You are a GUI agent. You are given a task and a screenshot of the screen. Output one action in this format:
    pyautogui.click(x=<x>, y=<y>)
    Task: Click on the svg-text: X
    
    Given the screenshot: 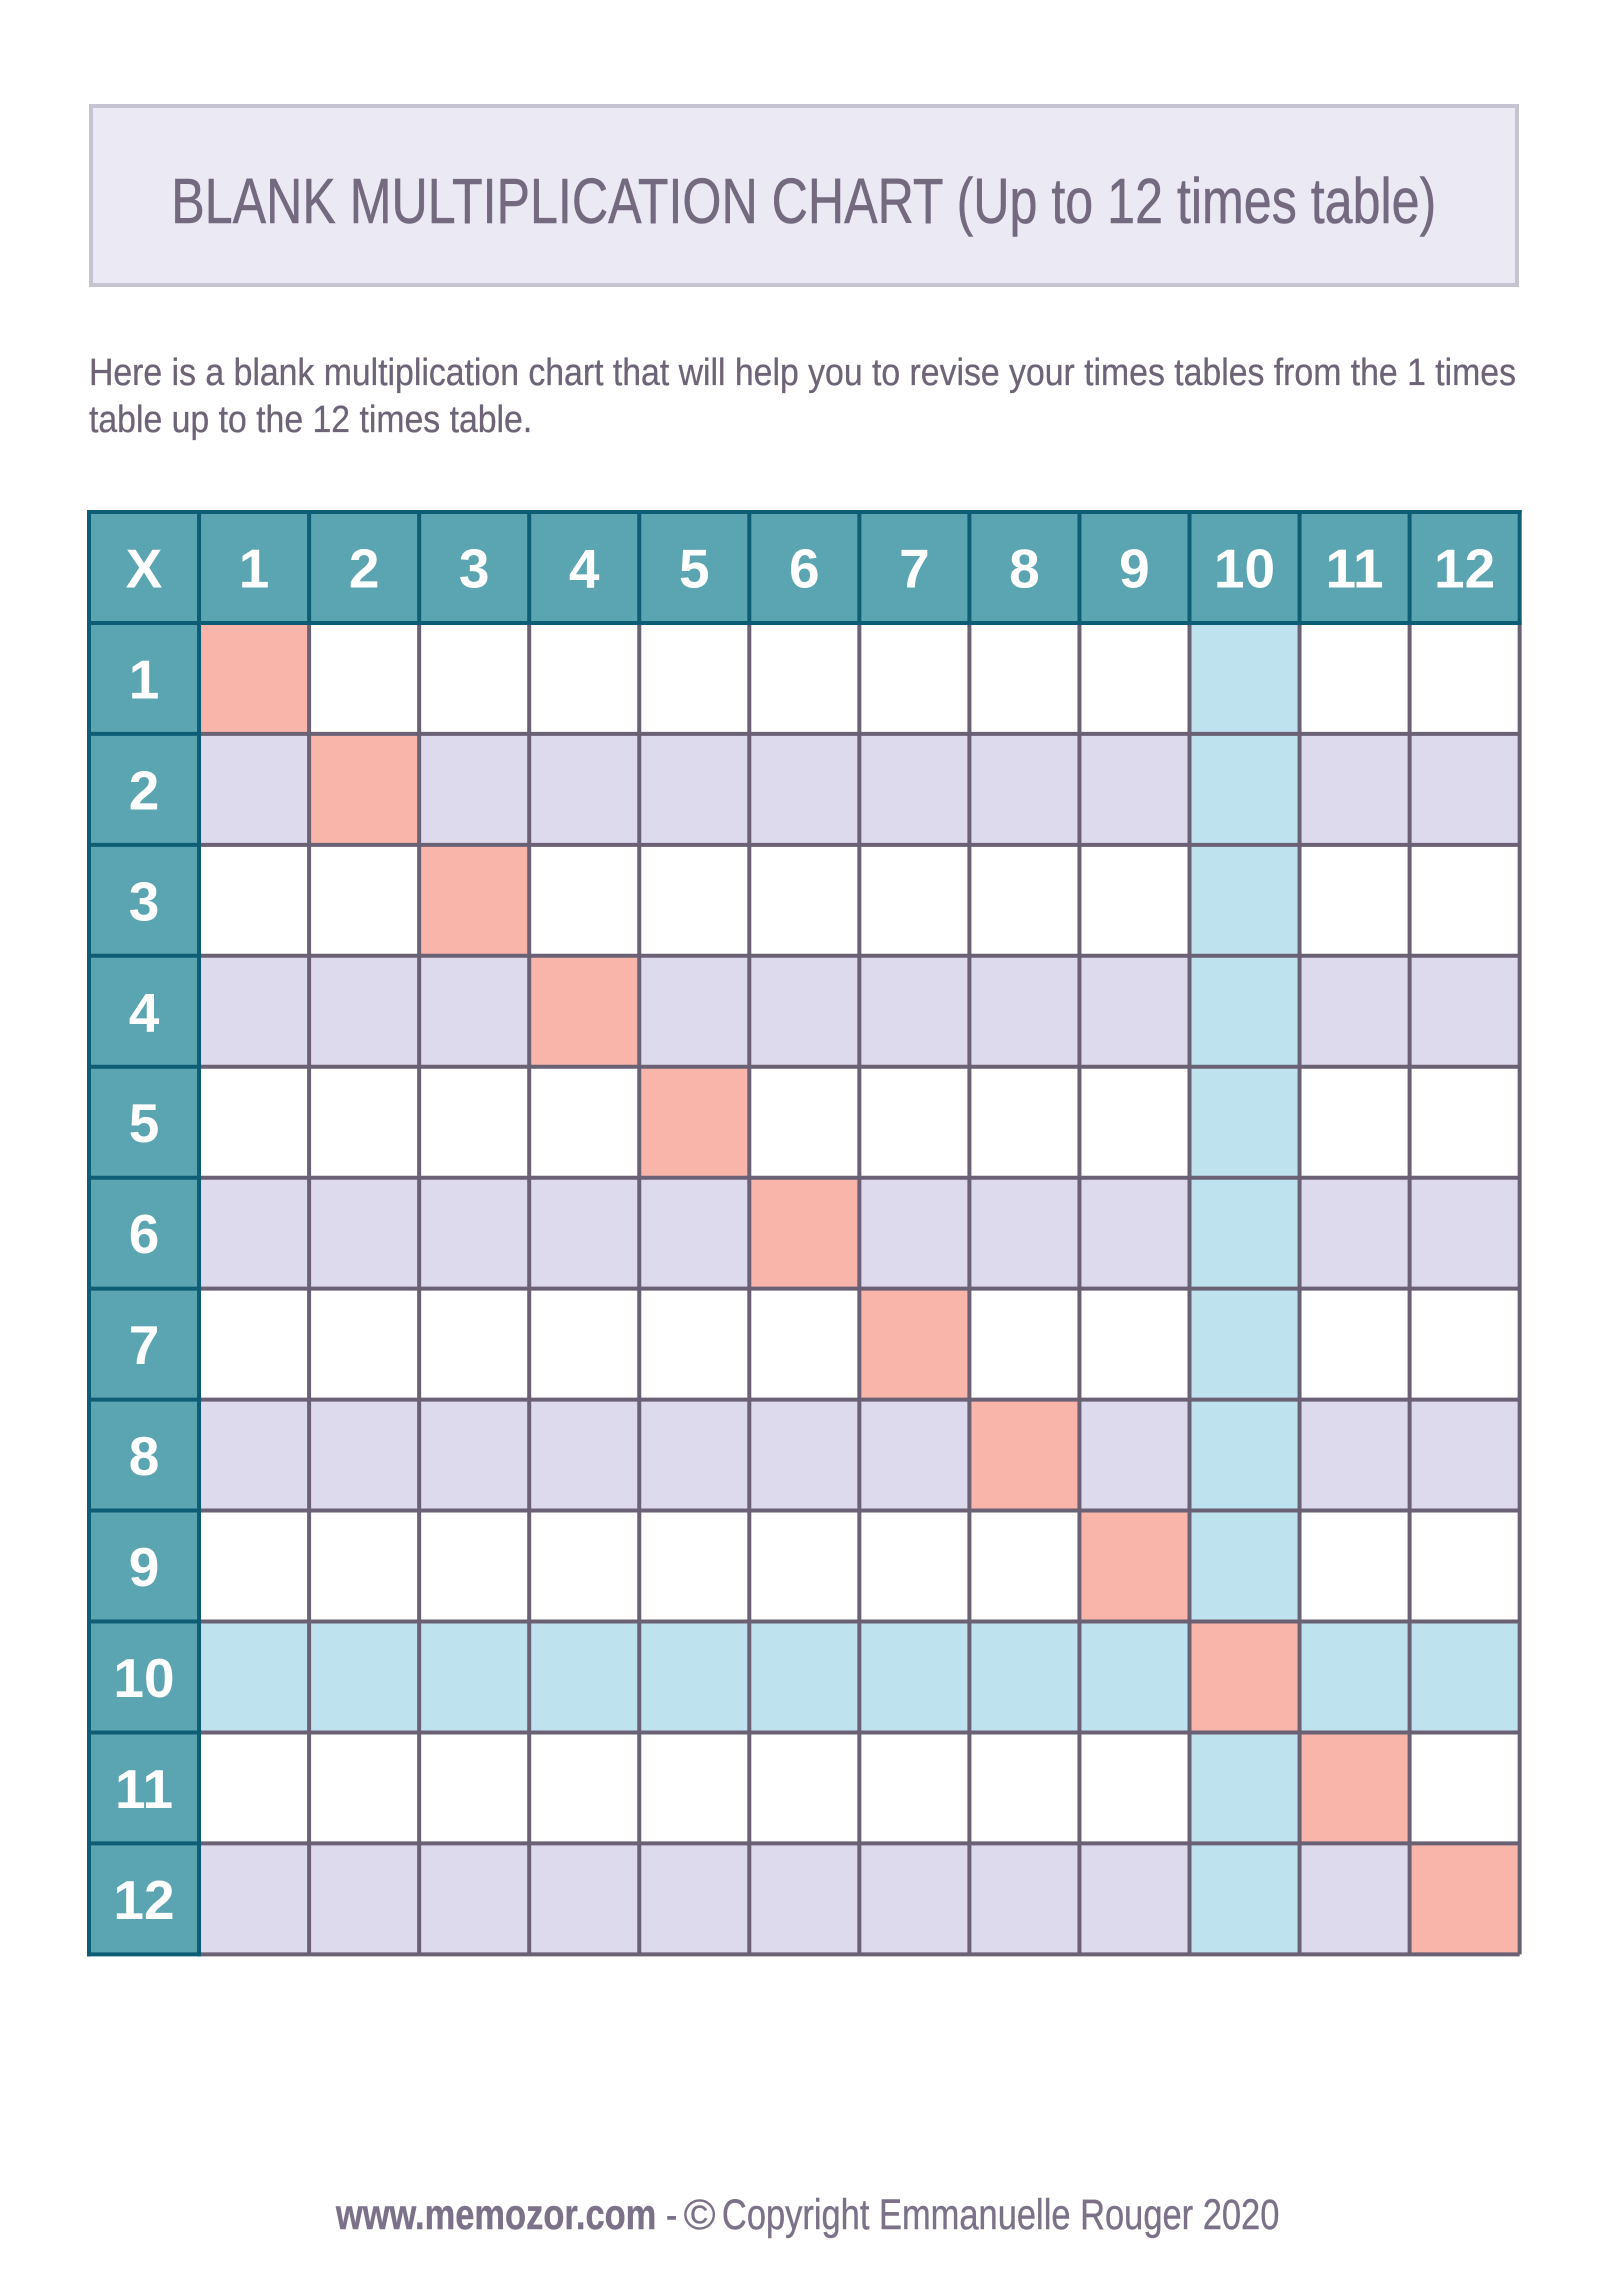 What is the action you would take?
    pyautogui.click(x=144, y=568)
    